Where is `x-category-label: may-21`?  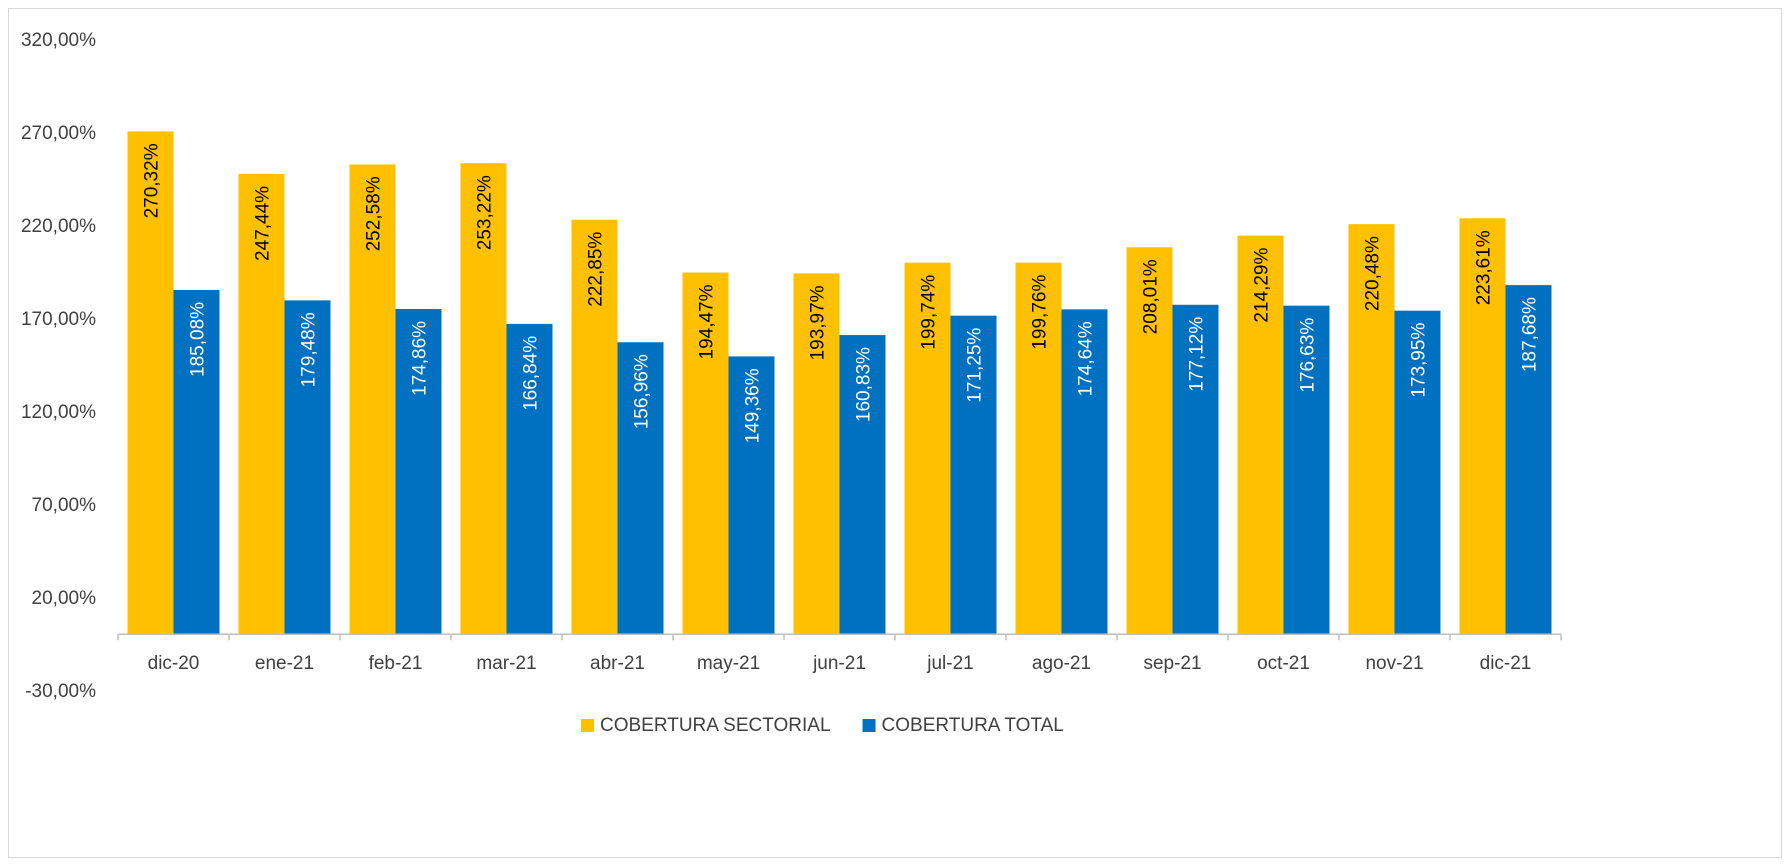
x-category-label: may-21 is located at coordinates (728, 663).